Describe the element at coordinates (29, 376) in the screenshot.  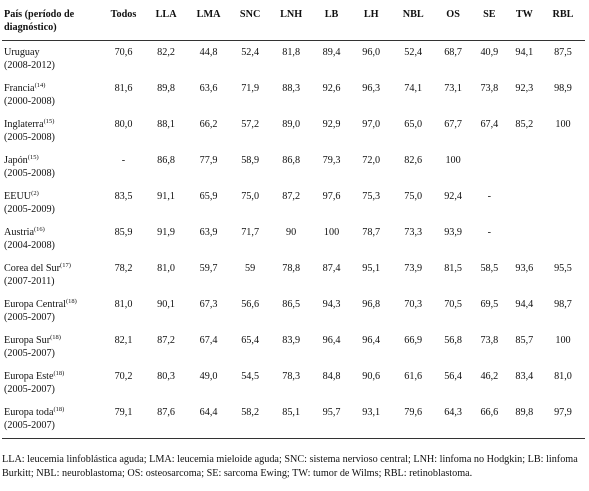
I see `country-name: Europa Este` at that location.